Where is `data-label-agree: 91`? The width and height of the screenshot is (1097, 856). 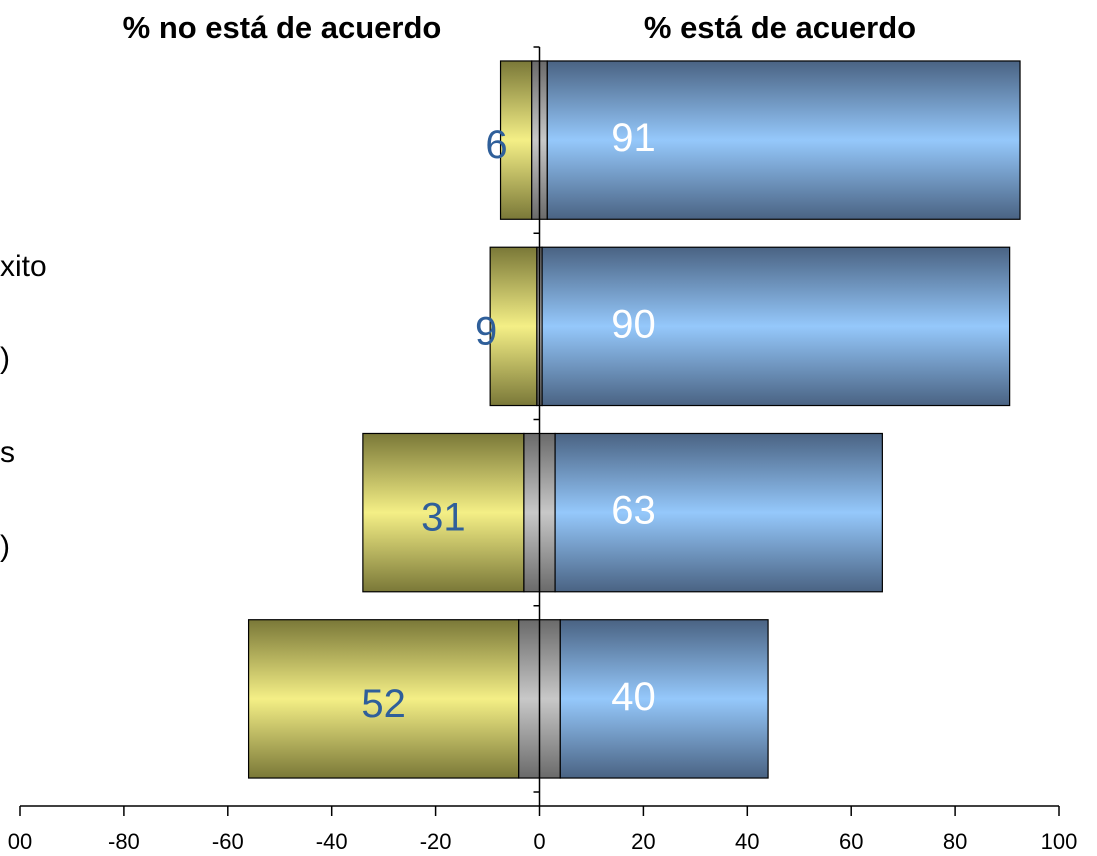
data-label-agree: 91 is located at coordinates (633, 138).